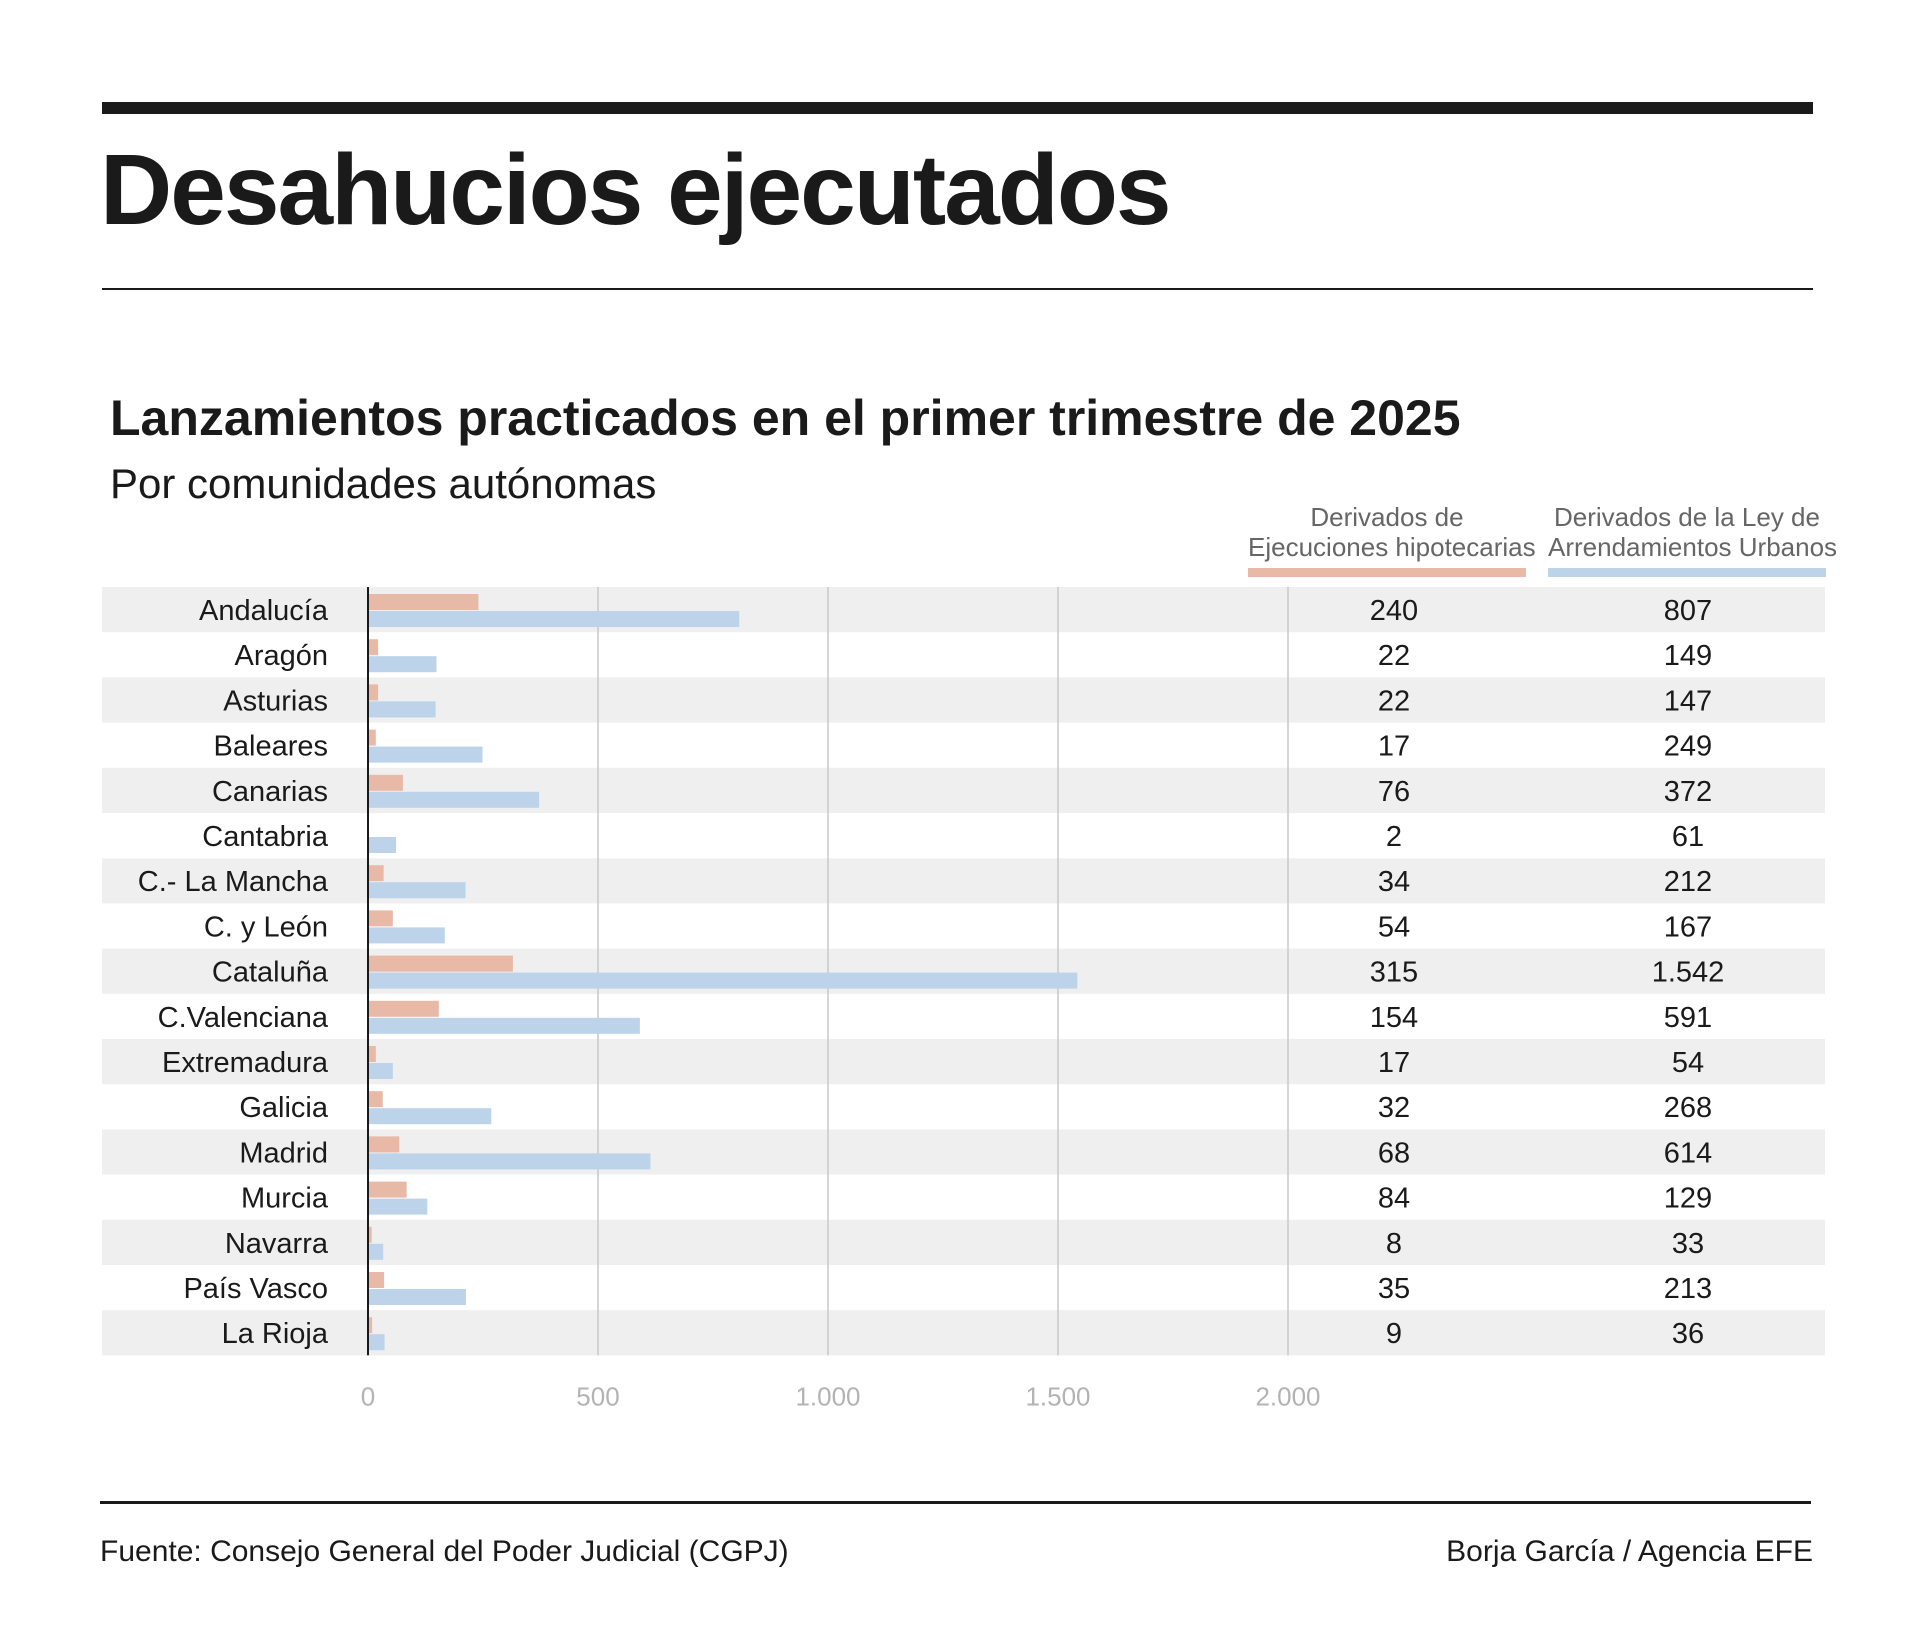 This screenshot has height=1641, width=1920. What do you see at coordinates (1629, 1551) in the screenshot?
I see `footer-credit: Borja García / Agencia EFE` at bounding box center [1629, 1551].